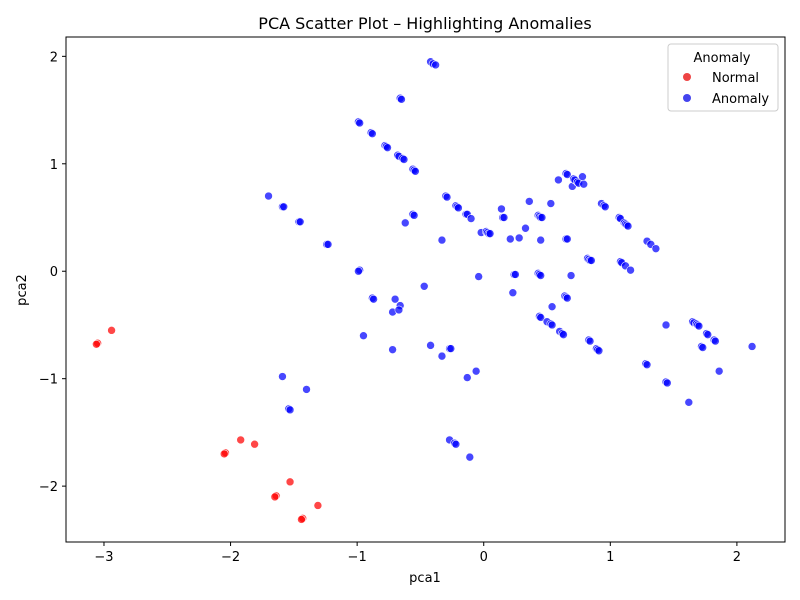 The height and width of the screenshot is (600, 800). What do you see at coordinates (48, 380) in the screenshot?
I see `y-tick-label: −1` at bounding box center [48, 380].